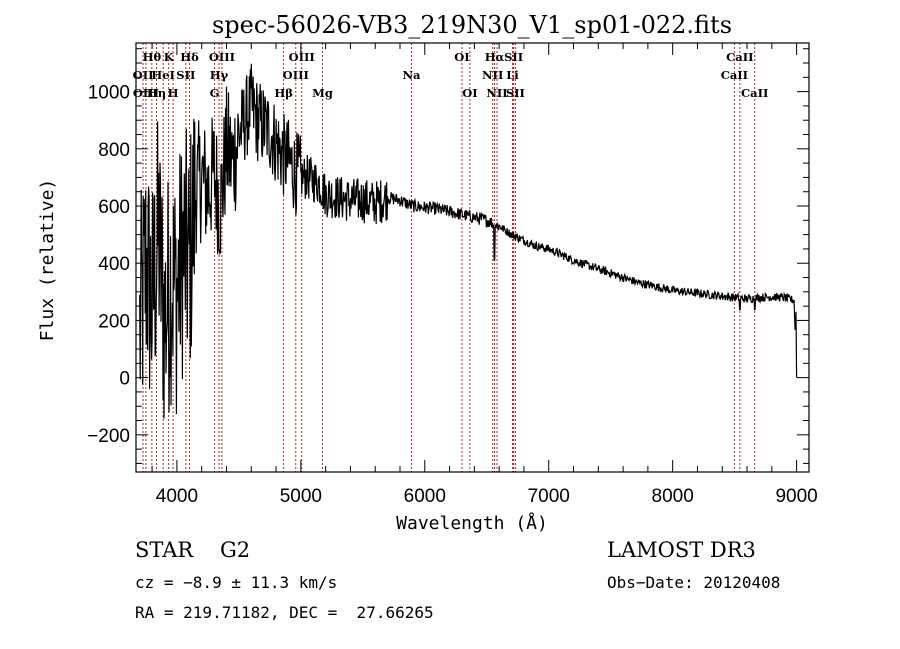 This screenshot has height=649, width=900. I want to click on spectral-line-label: K, so click(169, 57).